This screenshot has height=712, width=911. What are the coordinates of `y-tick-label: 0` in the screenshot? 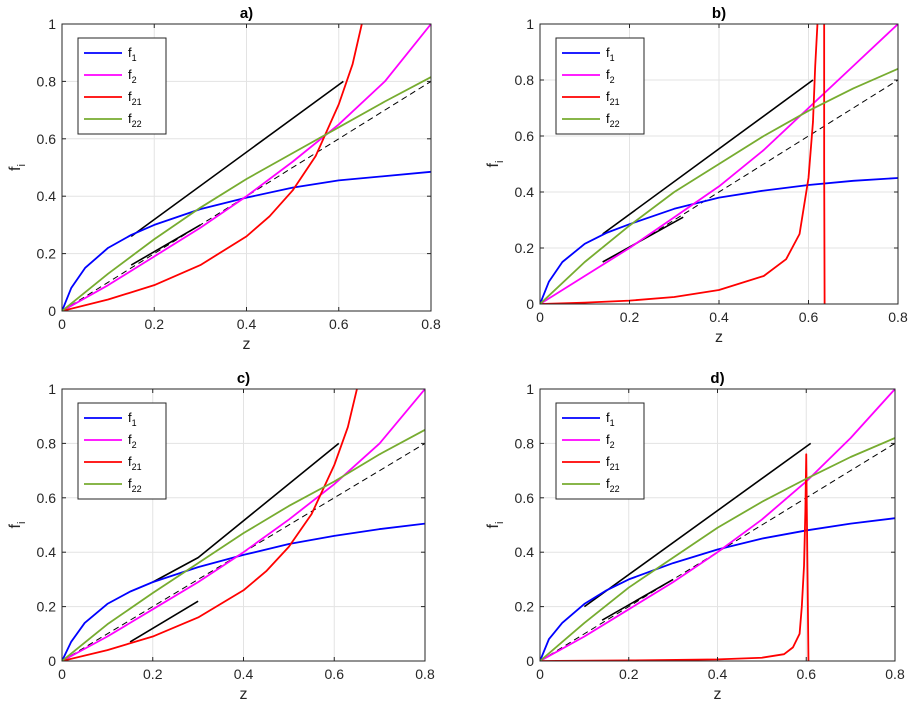 It's located at (530, 661).